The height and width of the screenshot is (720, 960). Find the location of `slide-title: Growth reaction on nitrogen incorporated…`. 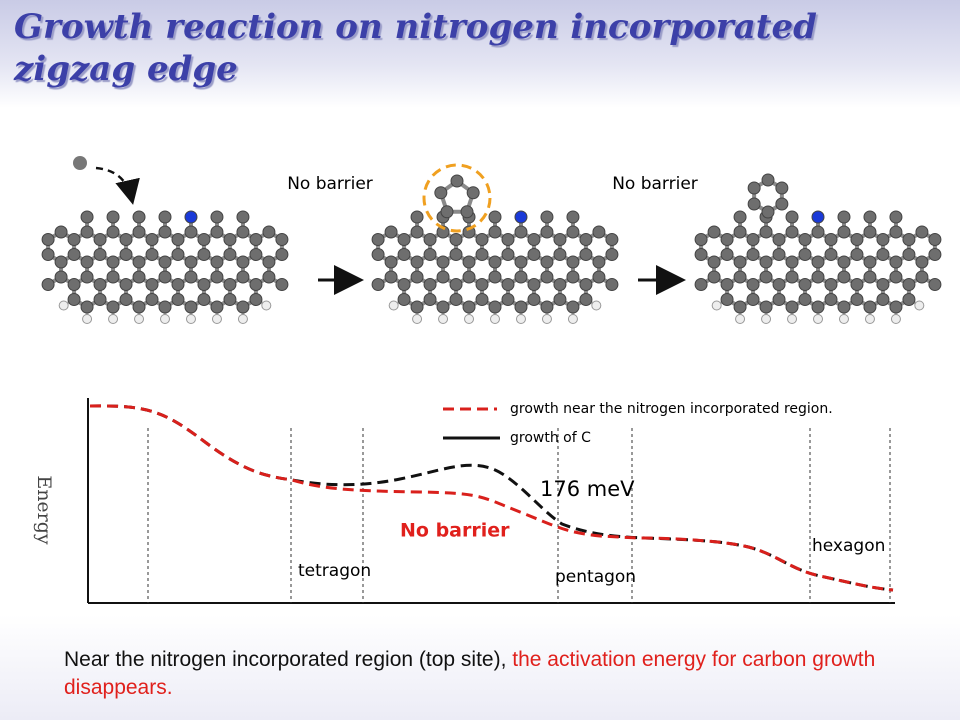

slide-title: Growth reaction on nitrogen incorporated… is located at coordinates (415, 48).